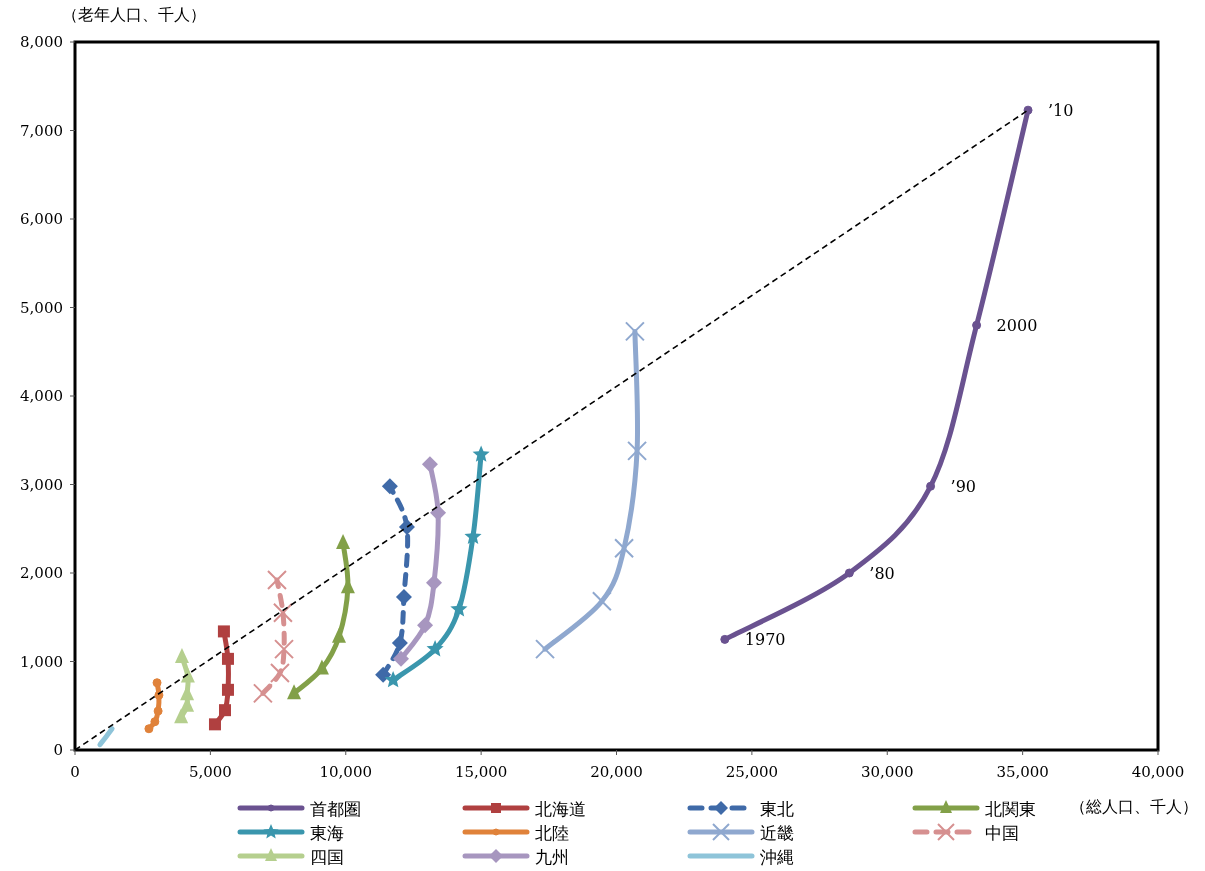 This screenshot has height=871, width=1205. Describe the element at coordinates (887, 772) in the screenshot. I see `x-tick-label: 30,000` at that location.